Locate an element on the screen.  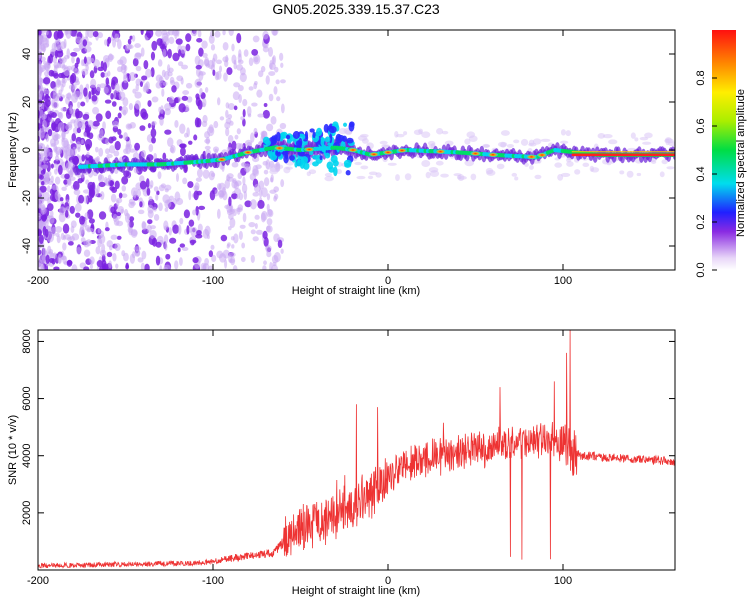
colorbar-tick-label: 0.2 is located at coordinates (701, 221).